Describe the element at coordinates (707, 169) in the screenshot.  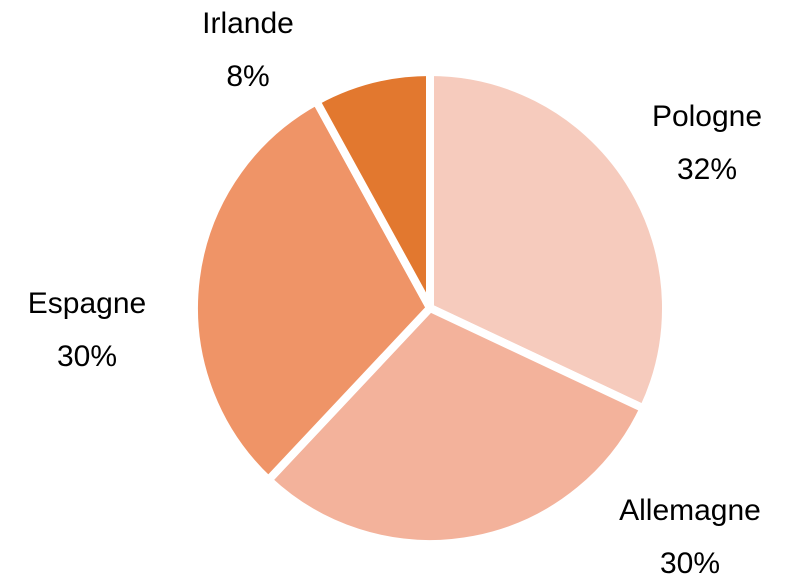
I see `slice-value-label: 32%` at that location.